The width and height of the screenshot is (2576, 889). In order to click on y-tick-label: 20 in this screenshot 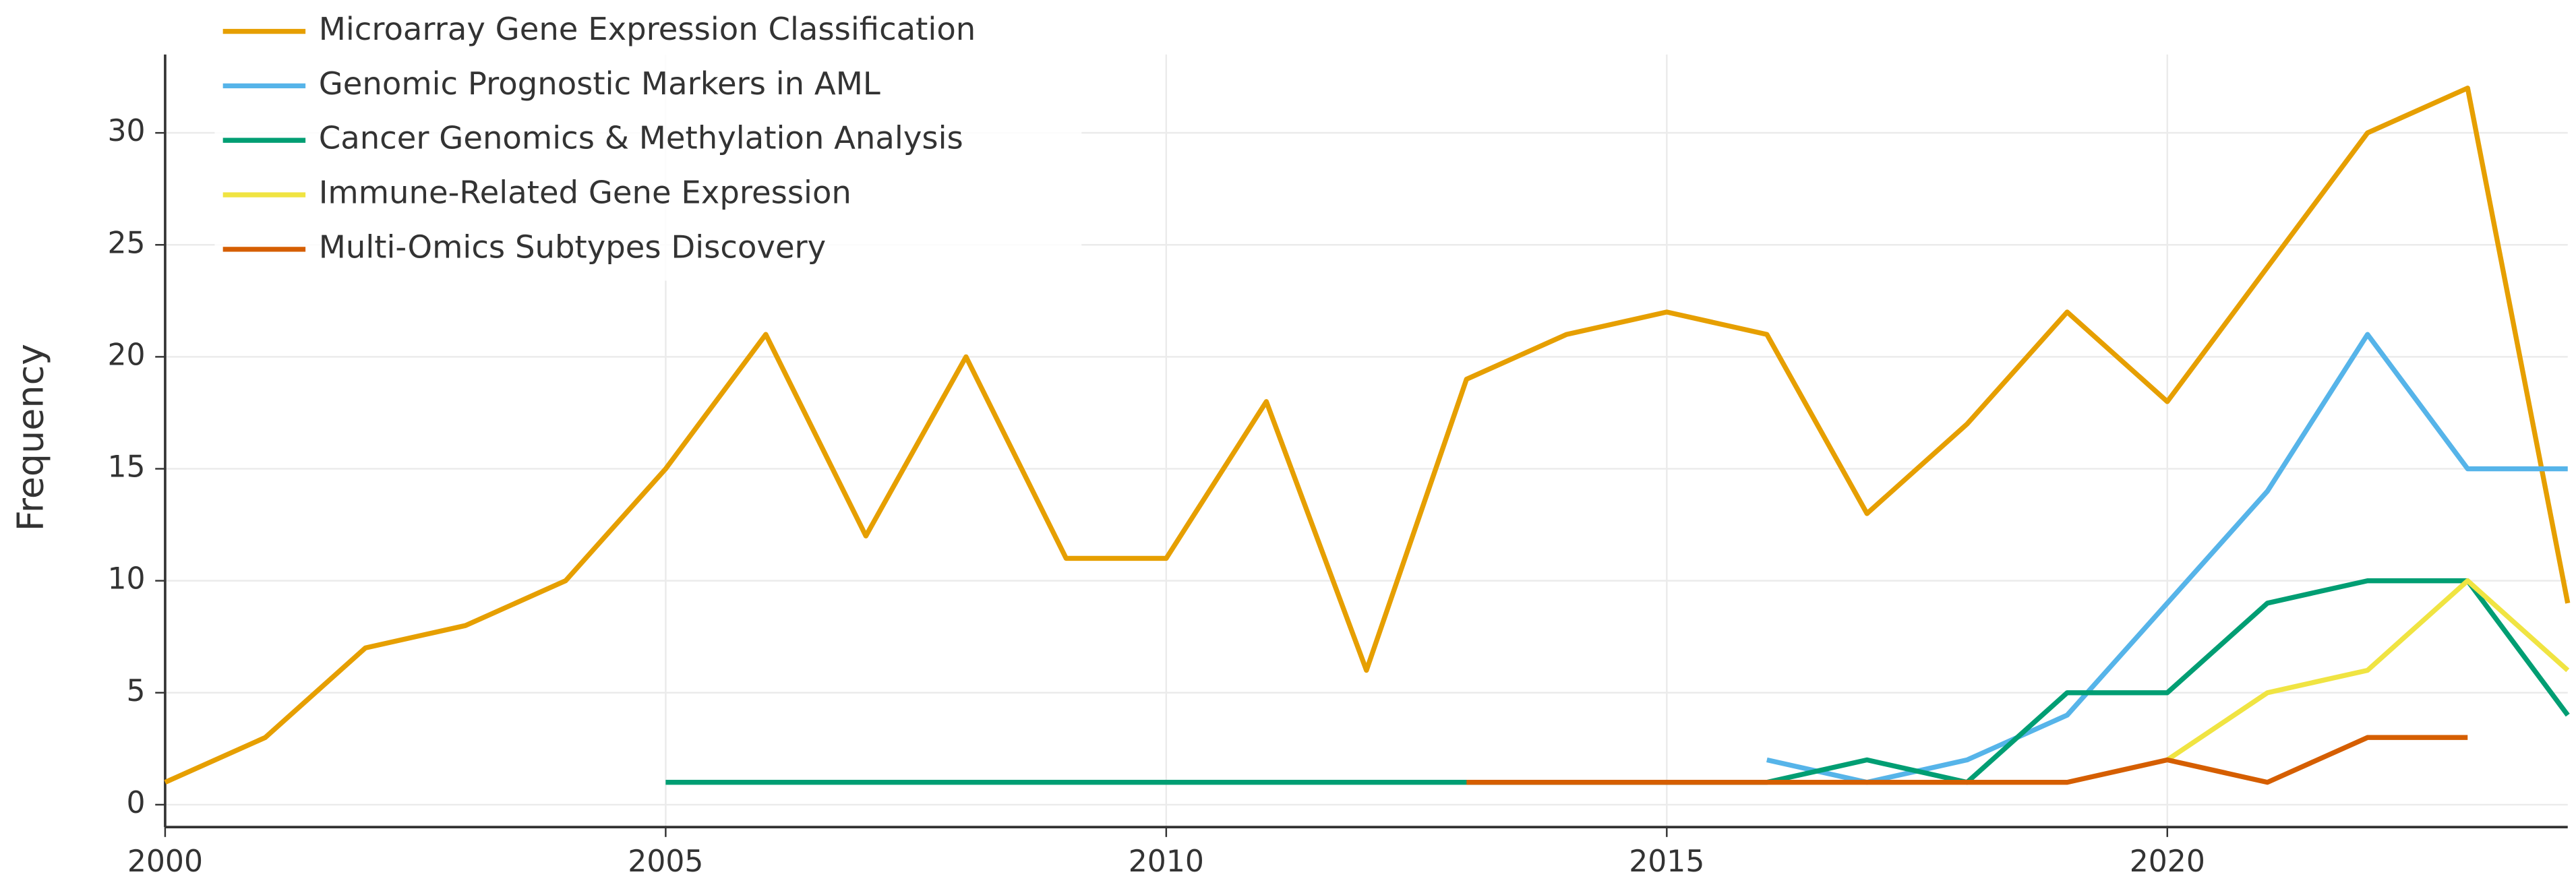, I will do `click(126, 355)`.